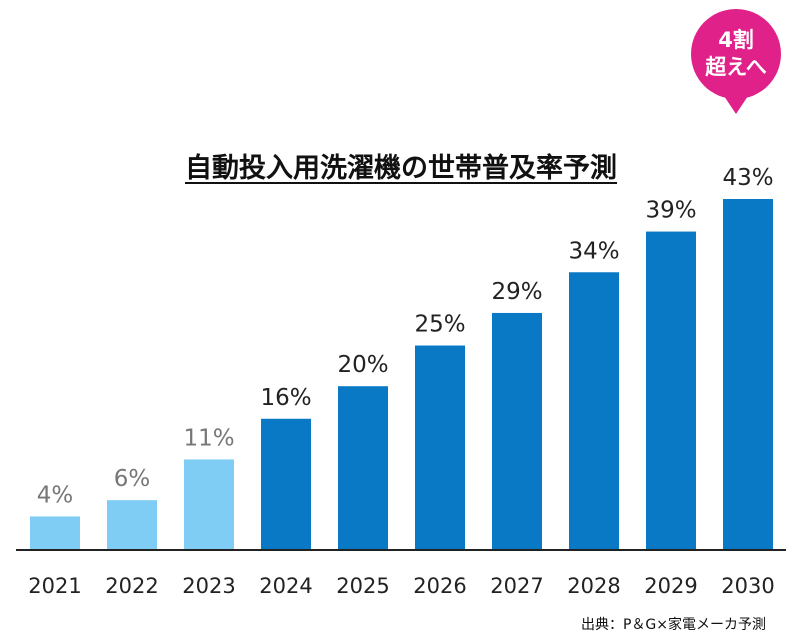  Describe the element at coordinates (285, 398) in the screenshot. I see `data-label-2024: 16%` at that location.